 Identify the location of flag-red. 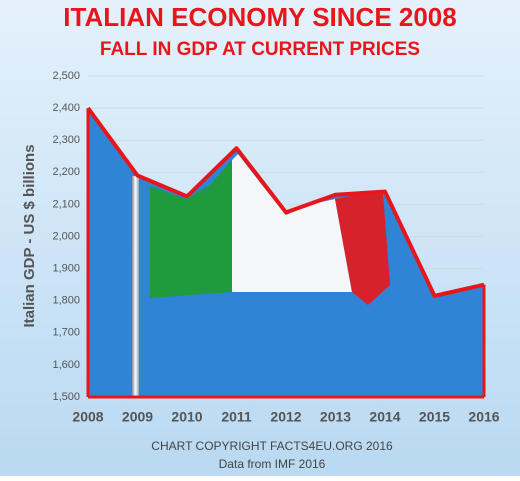
(362, 249).